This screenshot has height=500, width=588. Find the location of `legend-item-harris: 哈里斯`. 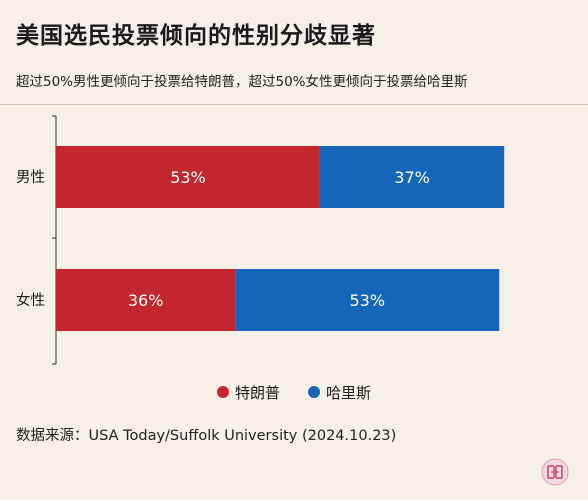

legend-item-harris: 哈里斯 is located at coordinates (339, 392).